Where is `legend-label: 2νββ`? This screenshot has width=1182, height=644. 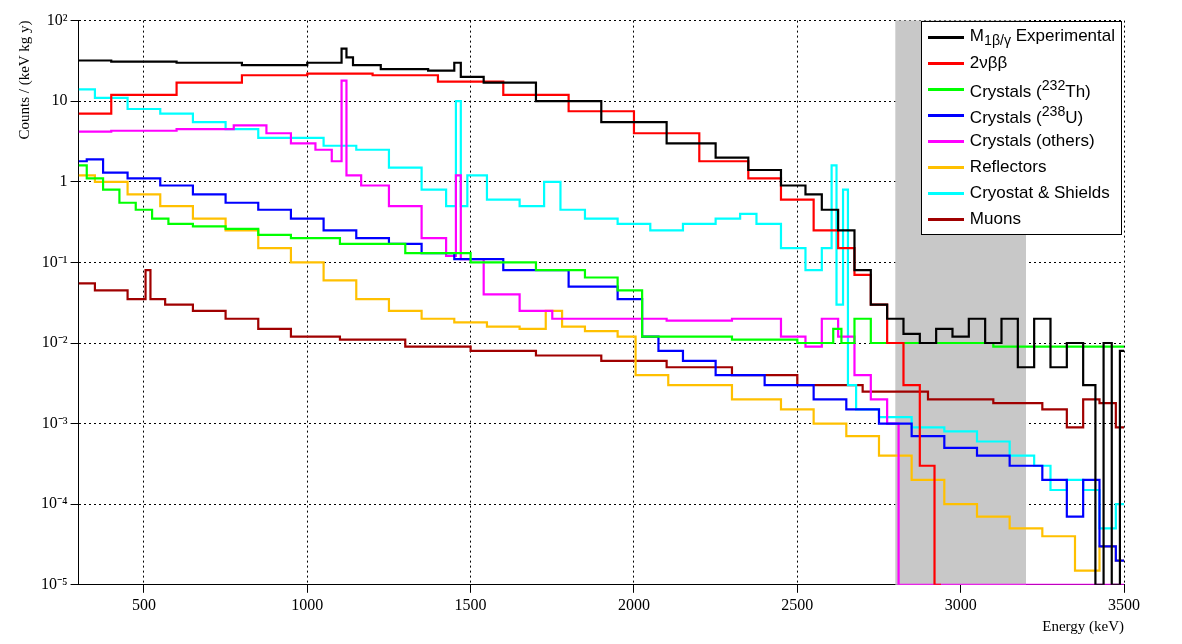 legend-label: 2νββ is located at coordinates (988, 63).